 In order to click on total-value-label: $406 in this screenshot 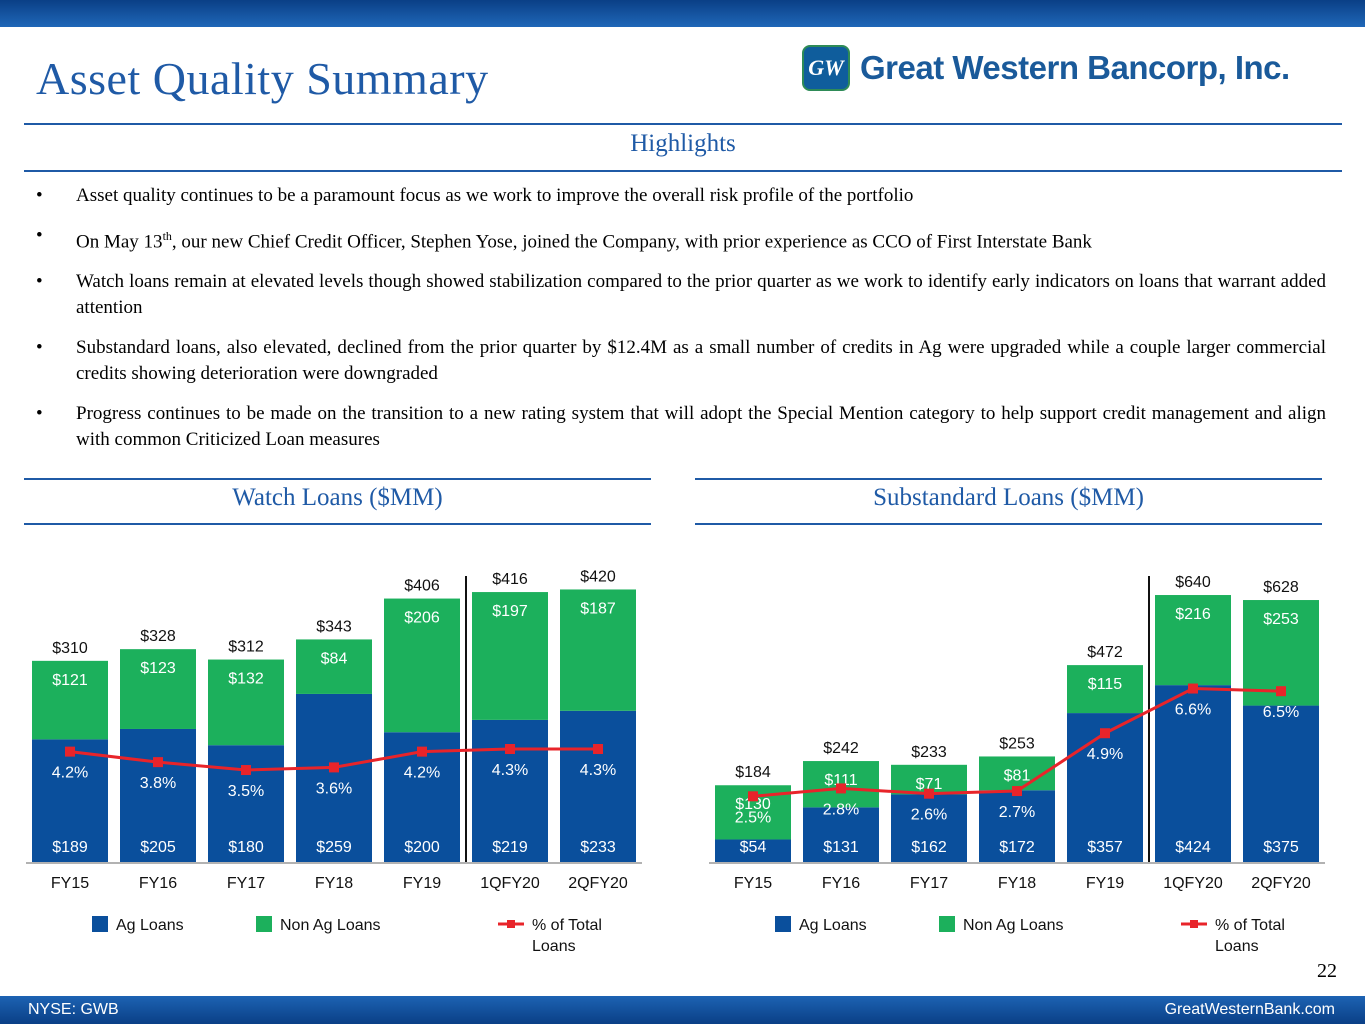, I will do `click(422, 586)`.